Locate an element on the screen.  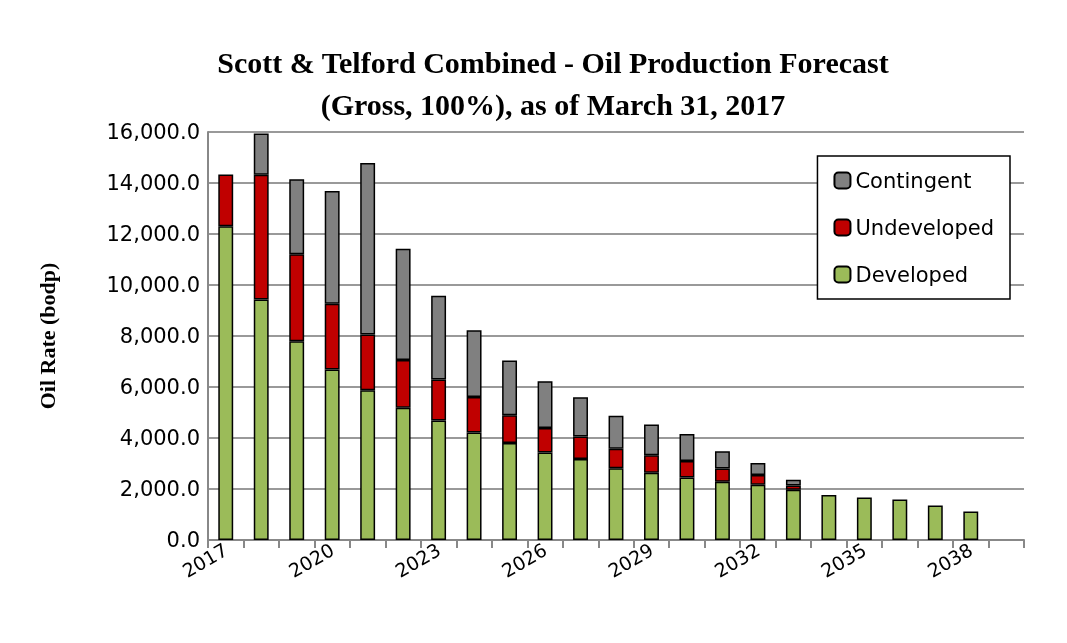
y-tick-label: 12,000.0 is located at coordinates (153, 234).